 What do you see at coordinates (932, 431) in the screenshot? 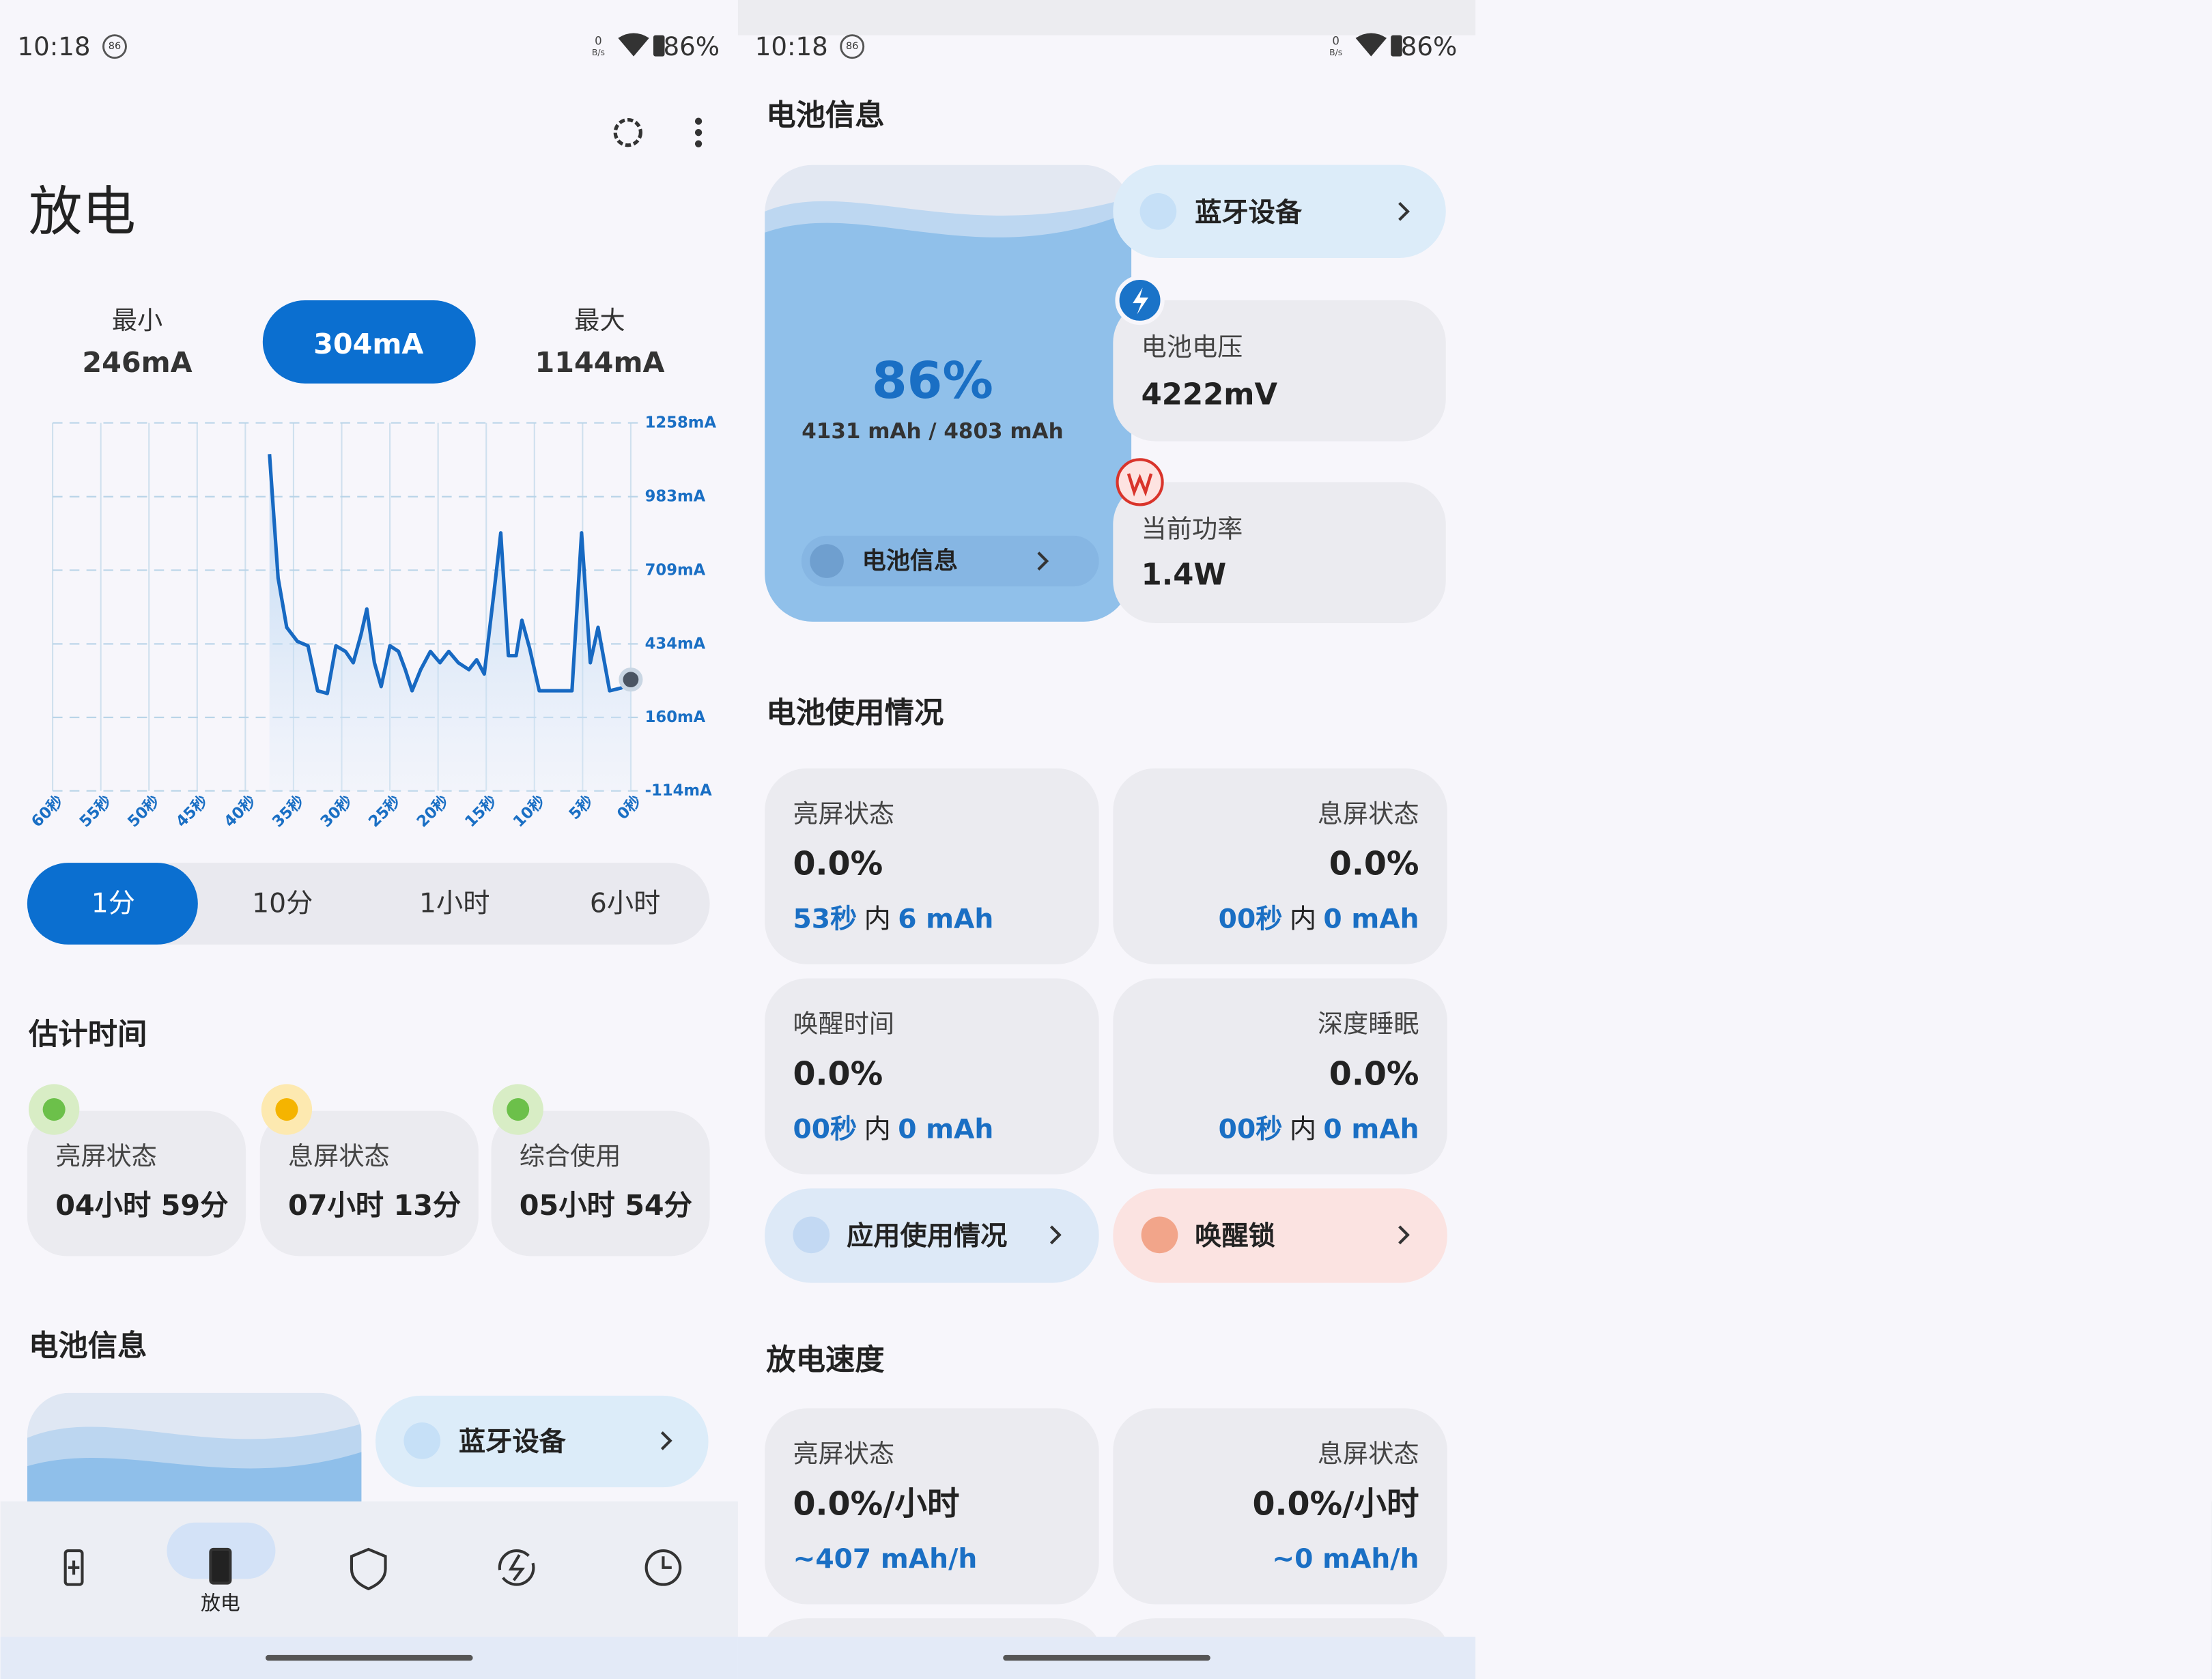
I see `label: 4131 mAh / 4803 mAh` at bounding box center [932, 431].